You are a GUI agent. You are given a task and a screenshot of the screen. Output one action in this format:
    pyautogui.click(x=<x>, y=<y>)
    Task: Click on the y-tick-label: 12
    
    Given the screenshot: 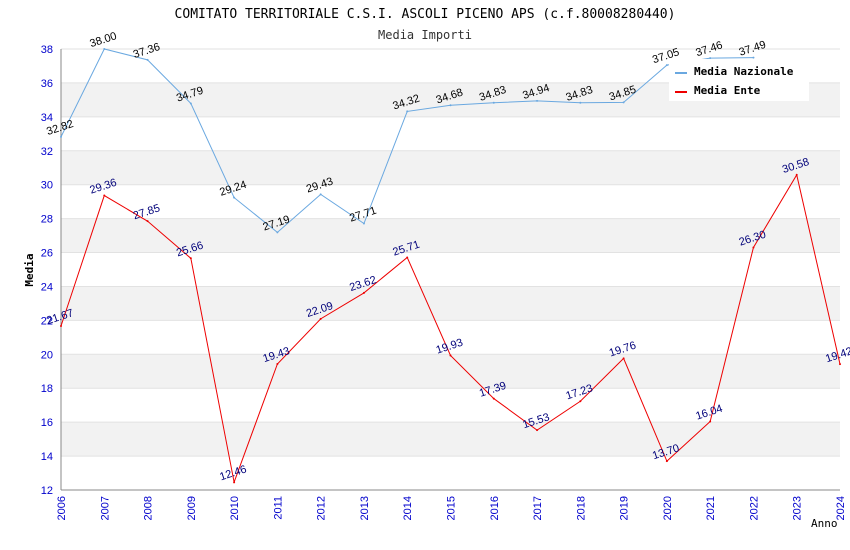 What is the action you would take?
    pyautogui.click(x=47, y=491)
    